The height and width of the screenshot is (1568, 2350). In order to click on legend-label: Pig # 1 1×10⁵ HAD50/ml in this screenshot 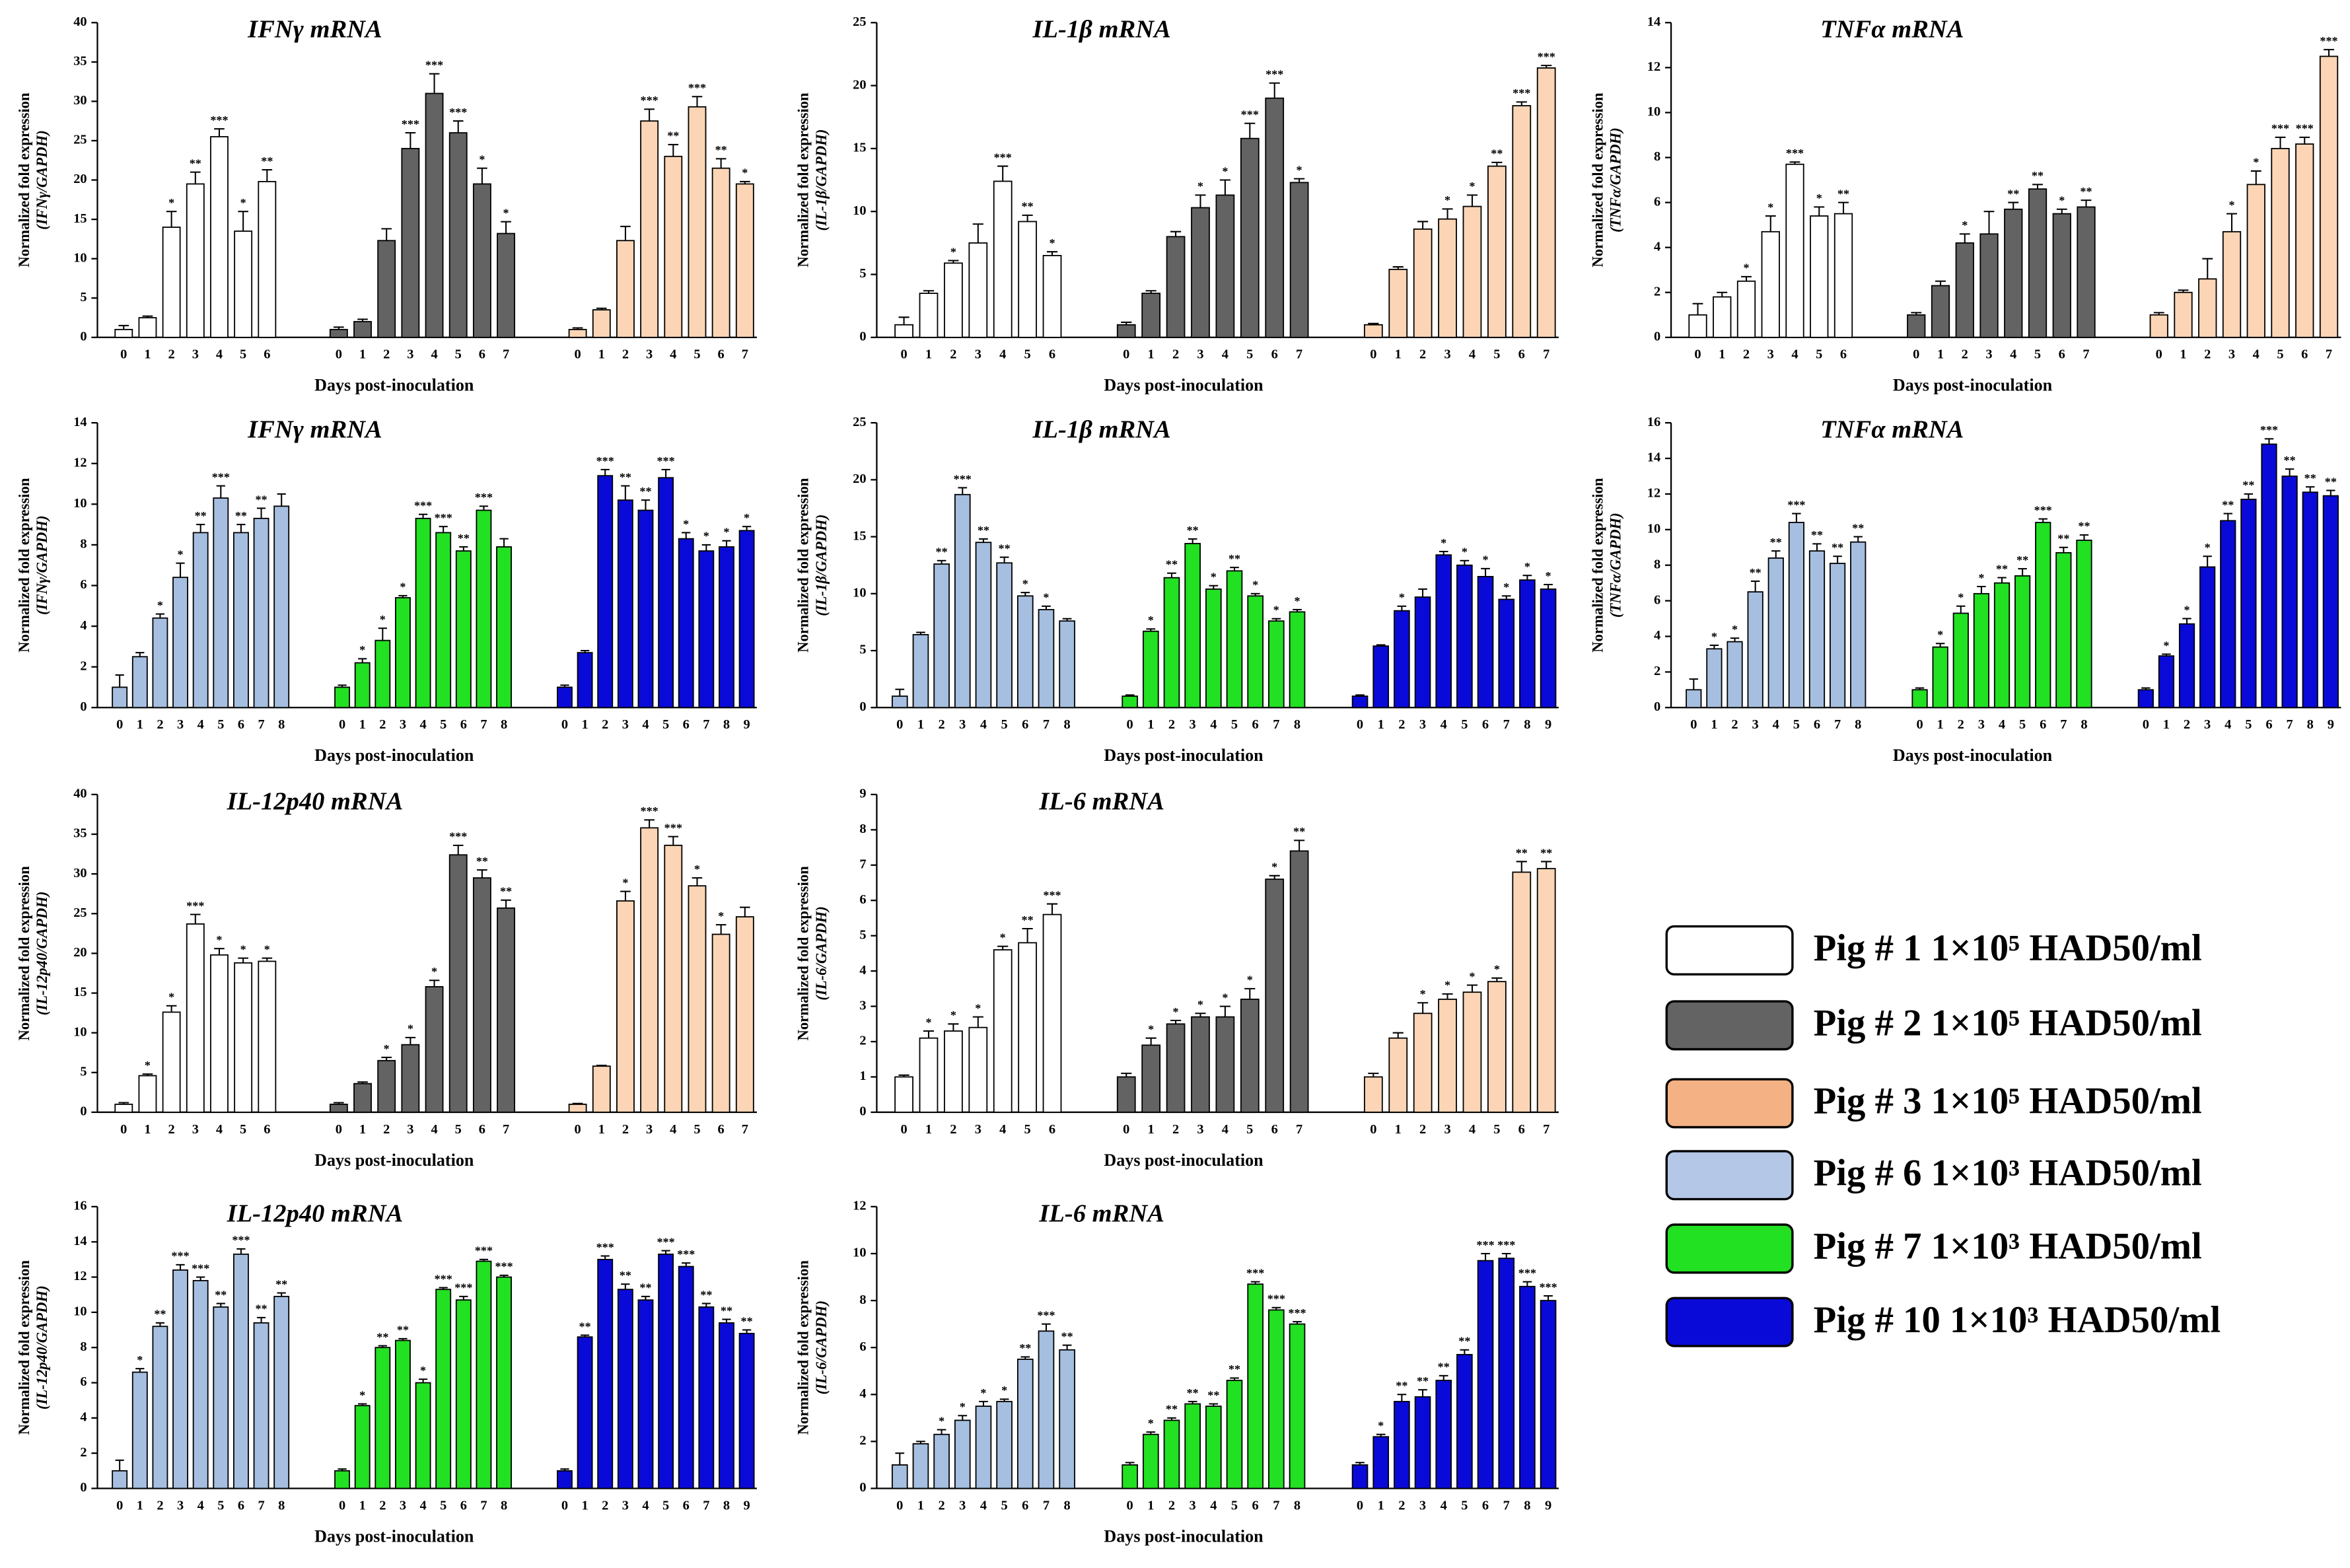, I will do `click(2008, 948)`.